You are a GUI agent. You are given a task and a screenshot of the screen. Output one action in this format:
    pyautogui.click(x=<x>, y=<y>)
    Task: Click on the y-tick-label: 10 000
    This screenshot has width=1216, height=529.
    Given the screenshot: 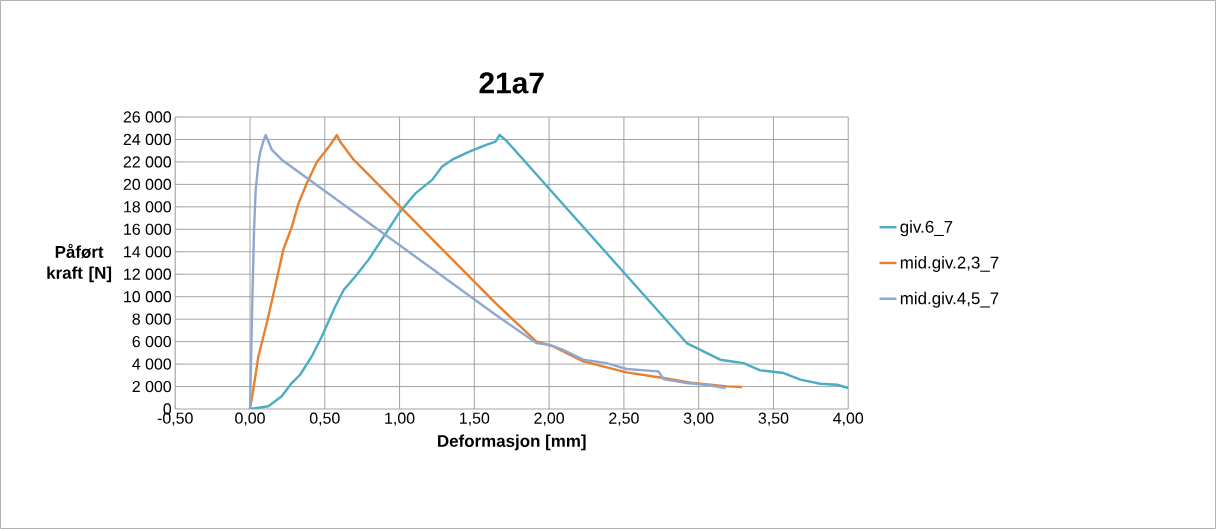 What is the action you would take?
    pyautogui.click(x=148, y=297)
    